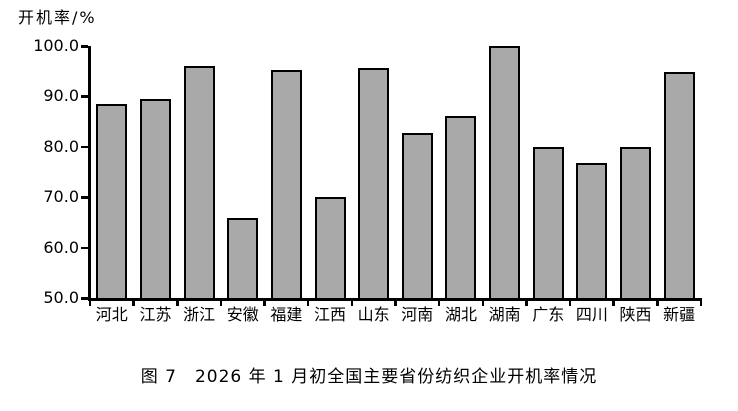 The height and width of the screenshot is (411, 738). I want to click on x-axis-line, so click(395, 299).